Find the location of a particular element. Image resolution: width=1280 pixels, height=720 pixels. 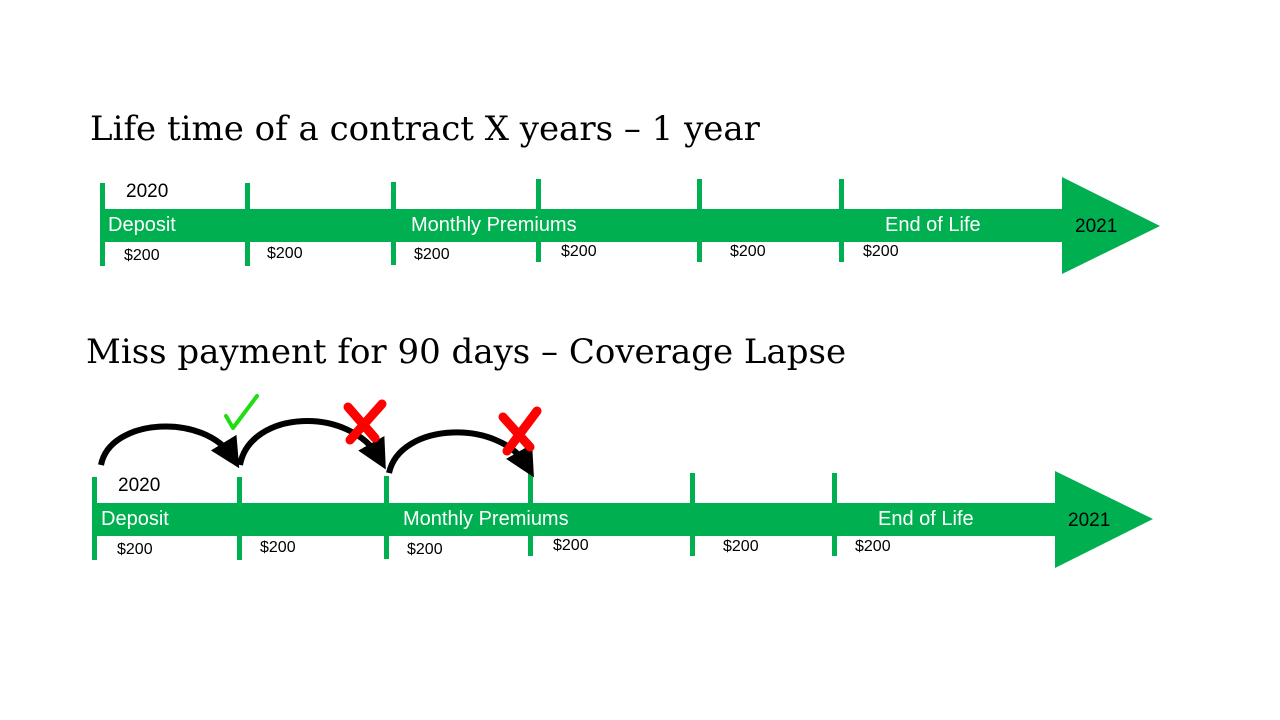

timeline1-start-year: 2020 is located at coordinates (147, 191).